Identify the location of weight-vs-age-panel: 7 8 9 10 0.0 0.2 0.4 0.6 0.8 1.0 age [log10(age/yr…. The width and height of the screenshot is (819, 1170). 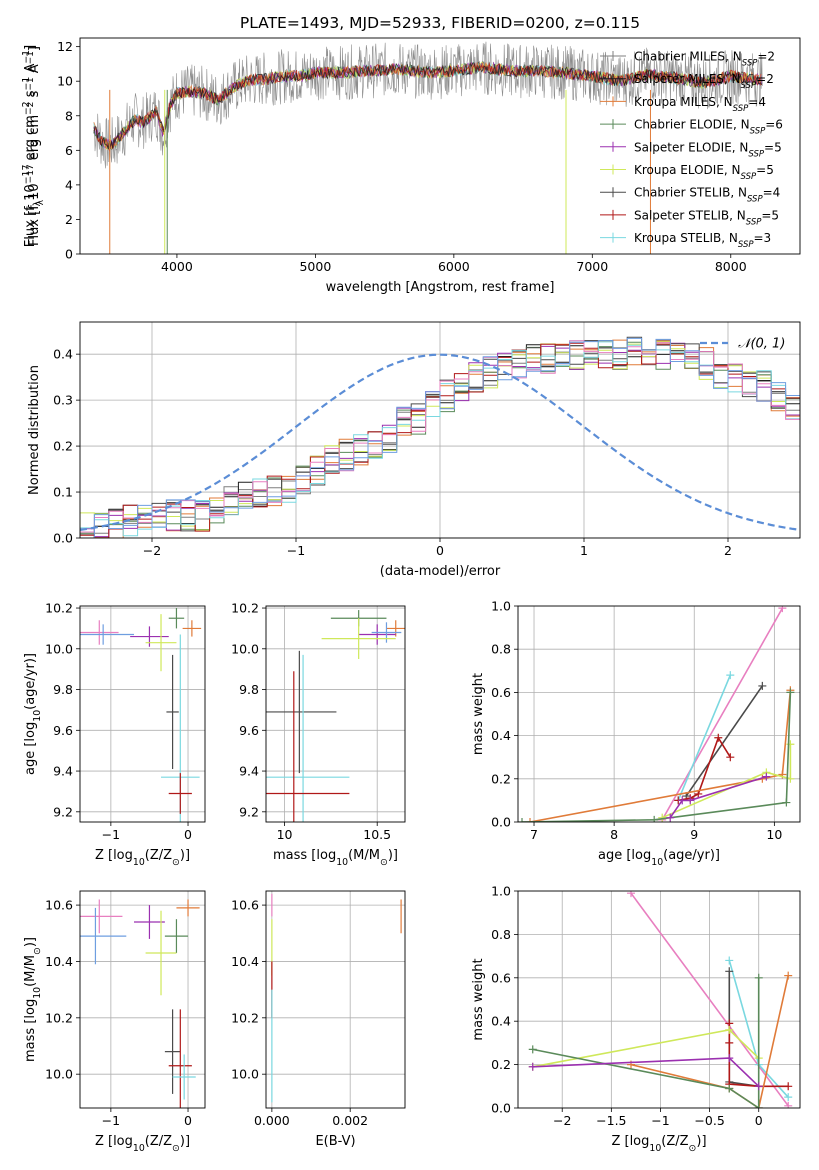
(636, 733).